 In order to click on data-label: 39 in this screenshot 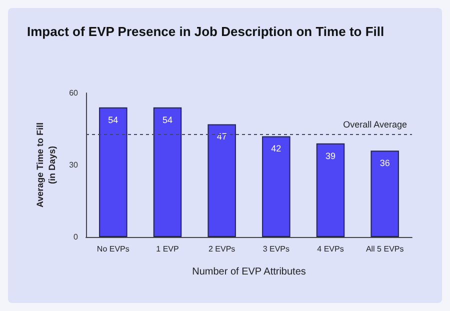, I will do `click(330, 155)`.